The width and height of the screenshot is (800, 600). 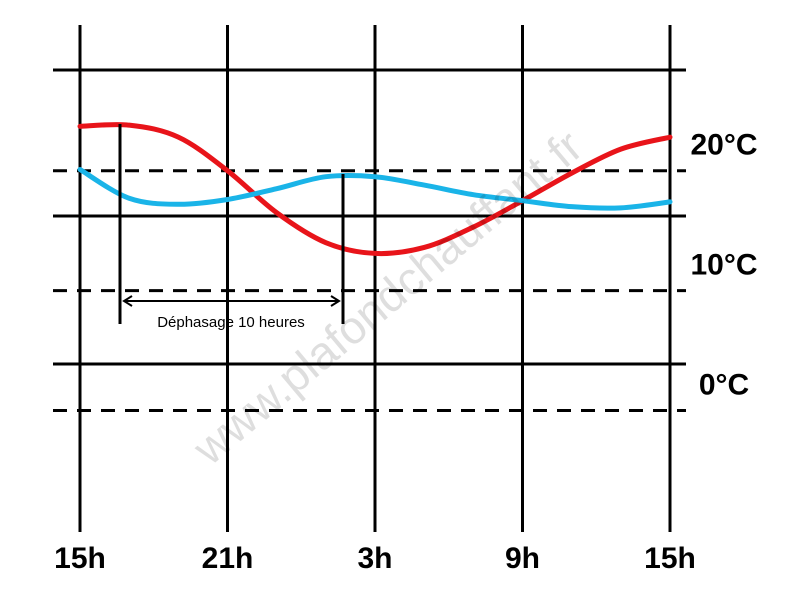 What do you see at coordinates (228, 558) in the screenshot?
I see `x-tick-label: 21h` at bounding box center [228, 558].